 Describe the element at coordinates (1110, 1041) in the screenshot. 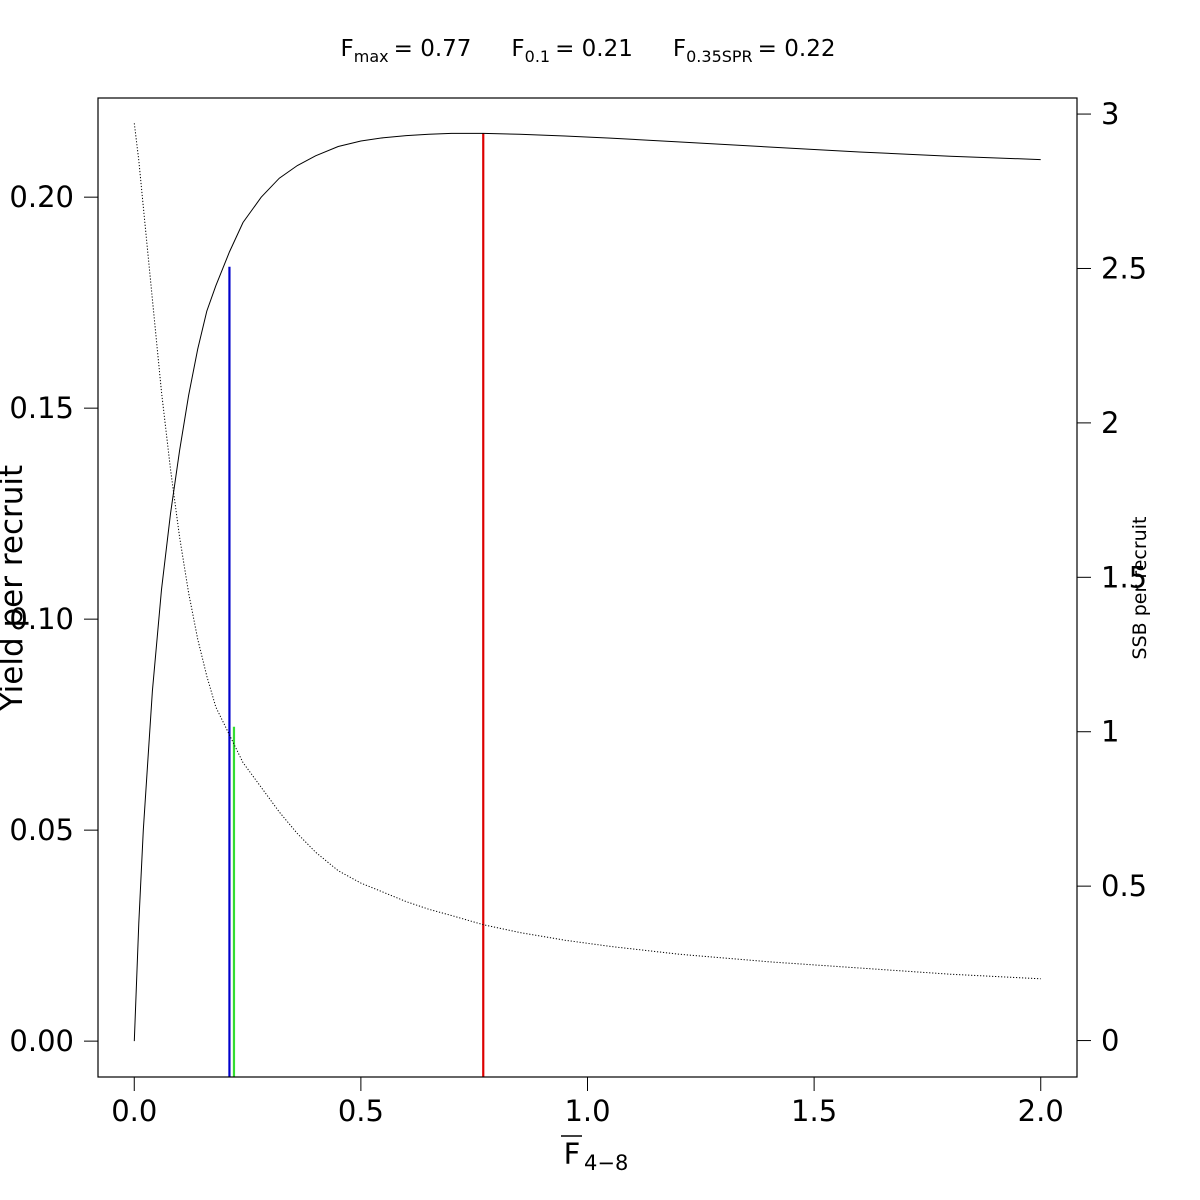

I see `y-right-tick-label: 0` at that location.